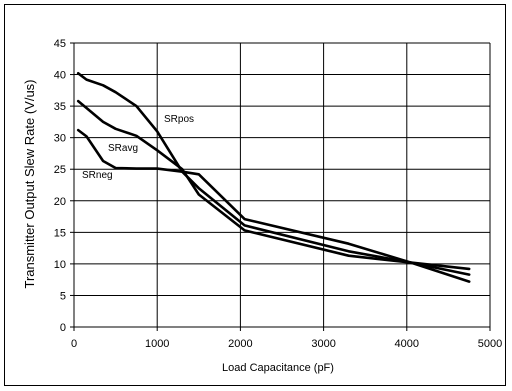 The height and width of the screenshot is (391, 512). I want to click on x-tick-label: 0, so click(74, 344).